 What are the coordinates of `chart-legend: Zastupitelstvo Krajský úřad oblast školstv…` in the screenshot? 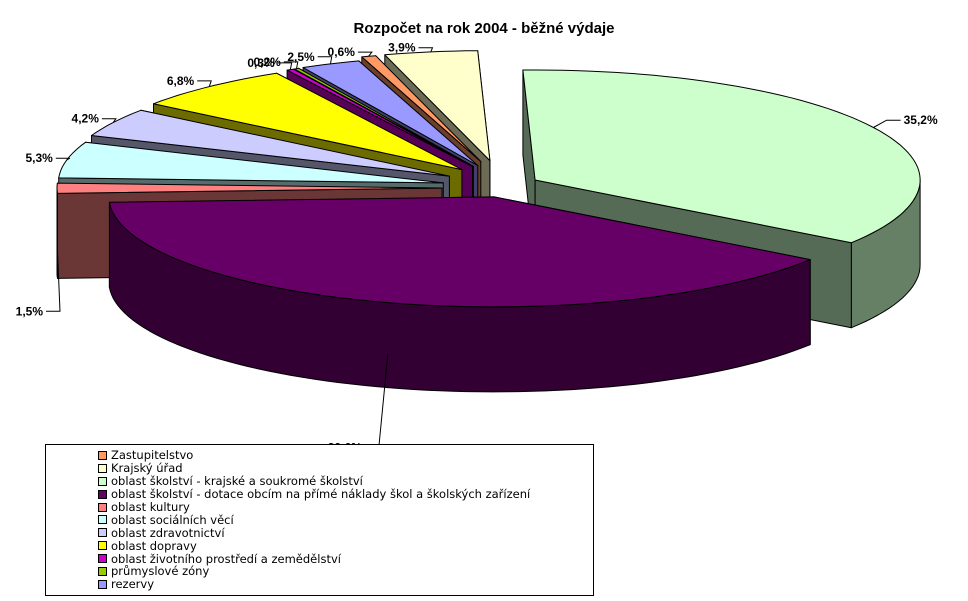 It's located at (319, 520).